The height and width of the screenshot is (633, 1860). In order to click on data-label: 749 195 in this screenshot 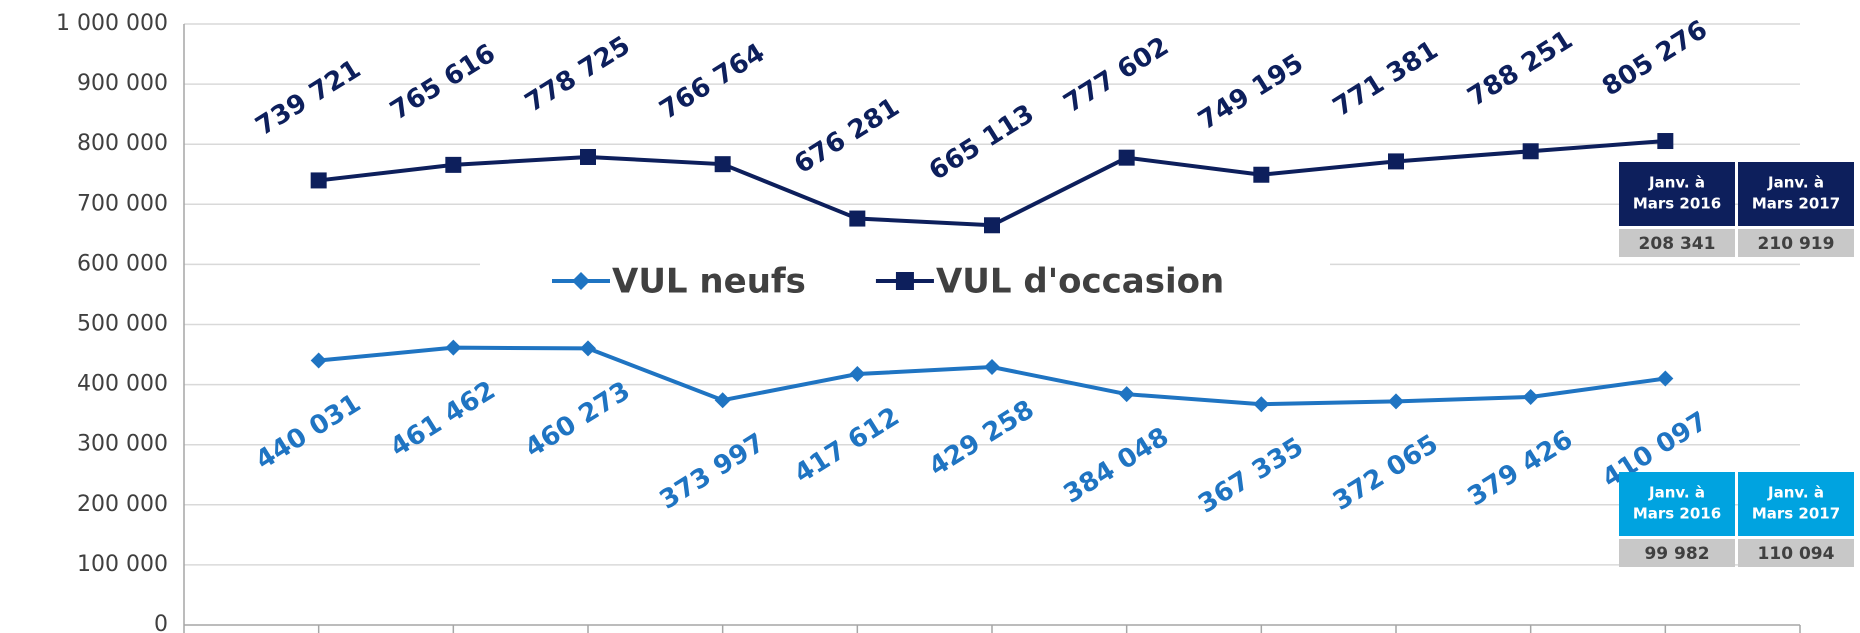, I will do `click(1251, 92)`.